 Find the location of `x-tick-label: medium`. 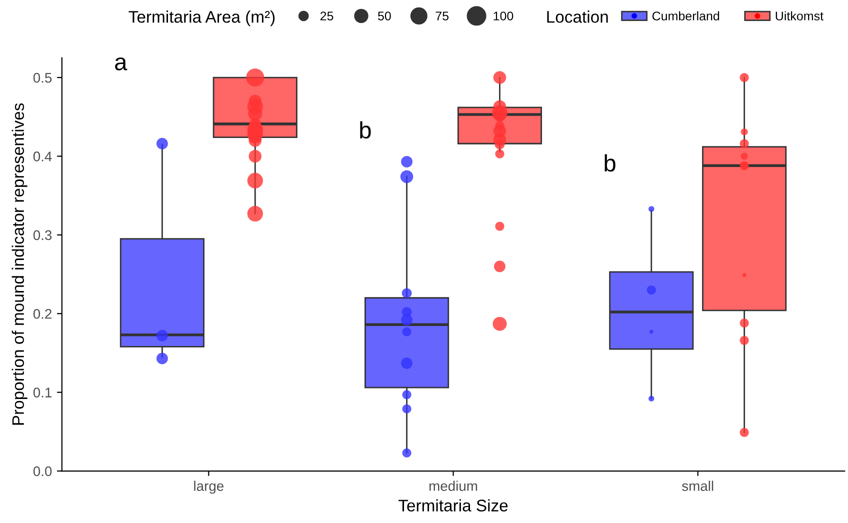

x-tick-label: medium is located at coordinates (453, 485).